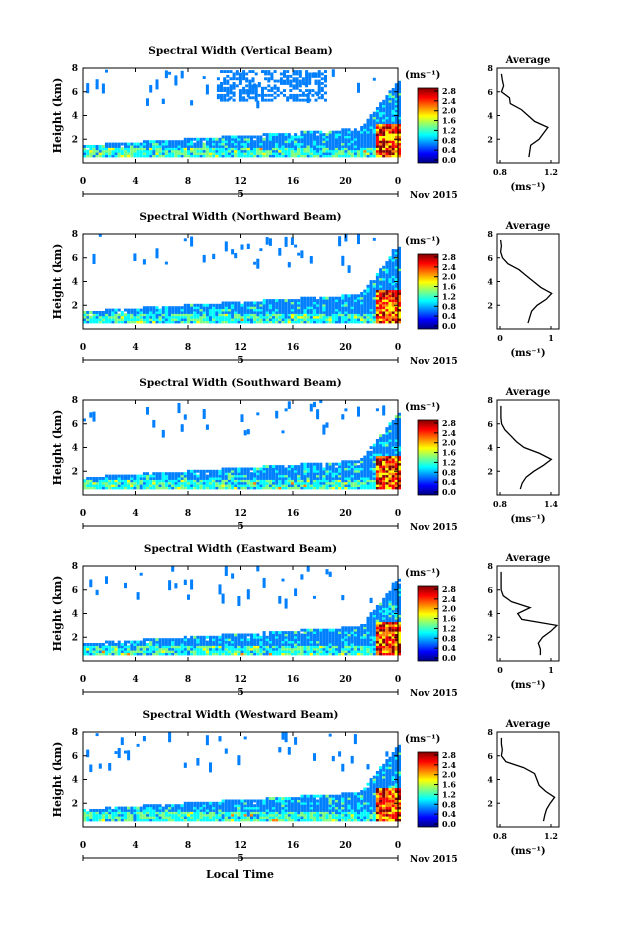 The width and height of the screenshot is (617, 934). Describe the element at coordinates (434, 362) in the screenshot. I see `date-label: Nov 2015` at that location.